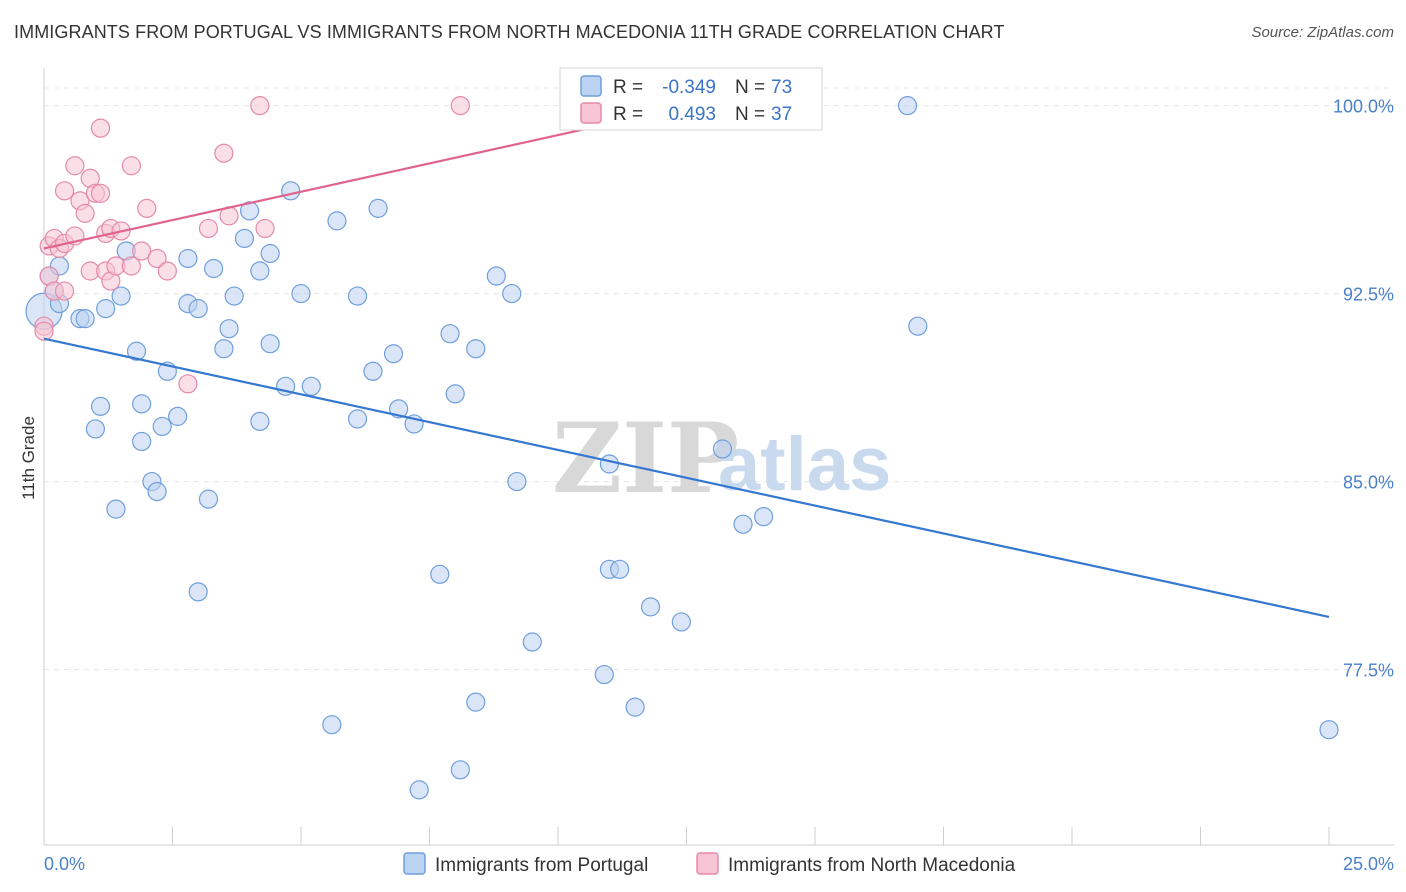  I want to click on y-tick-label-0: 100.0%, so click(1363, 107).